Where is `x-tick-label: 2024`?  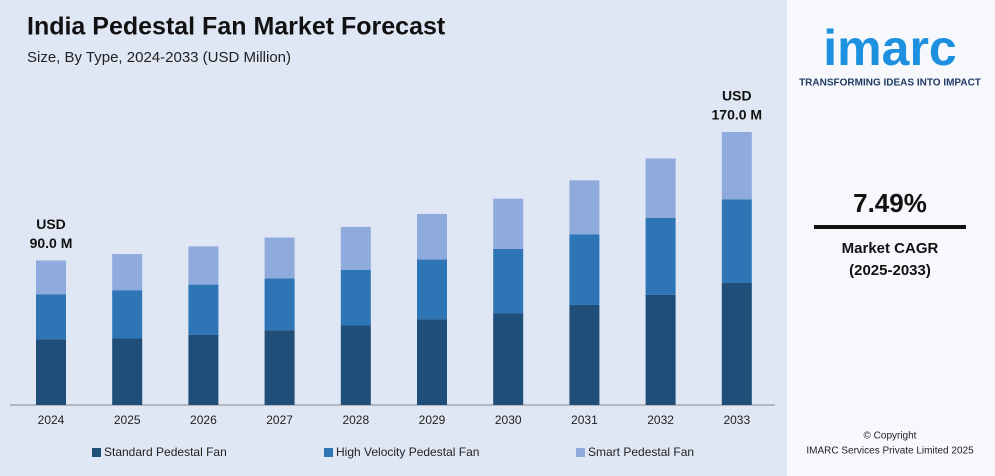
x-tick-label: 2024 is located at coordinates (51, 420).